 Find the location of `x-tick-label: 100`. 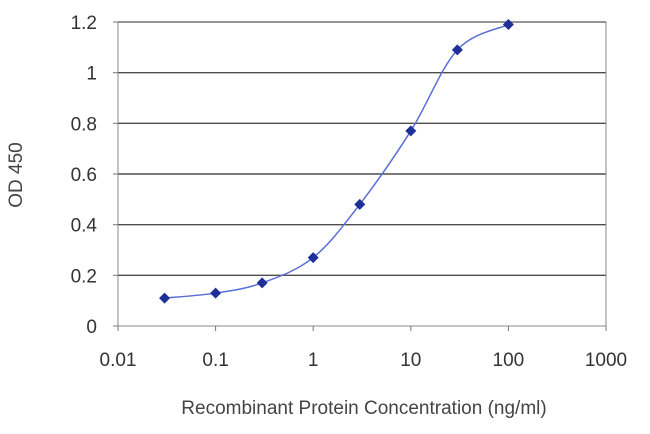

x-tick-label: 100 is located at coordinates (509, 360).